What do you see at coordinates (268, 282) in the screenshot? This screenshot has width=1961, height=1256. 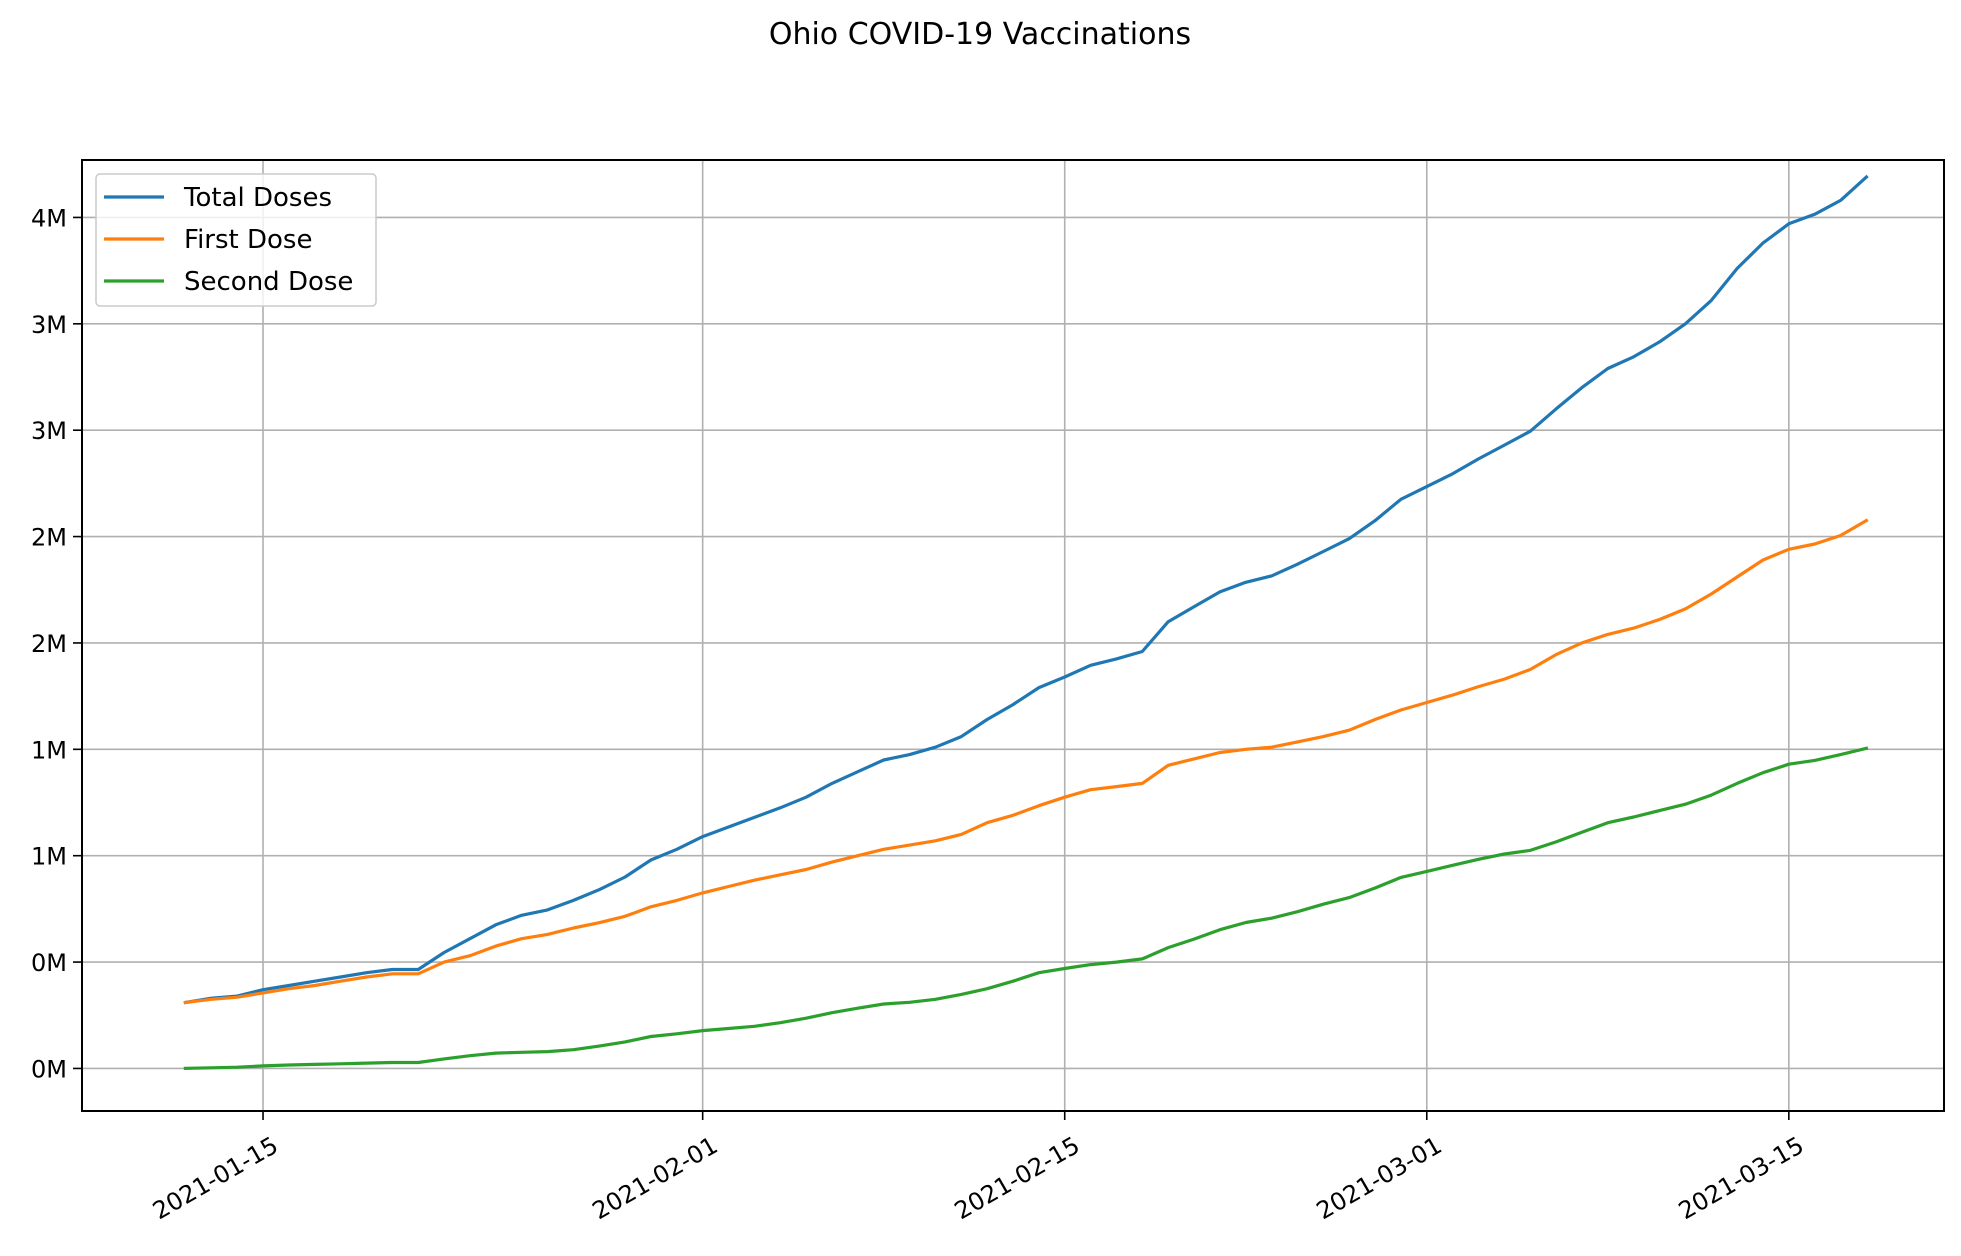 I see `legend-label-second-dose: Second Dose` at bounding box center [268, 282].